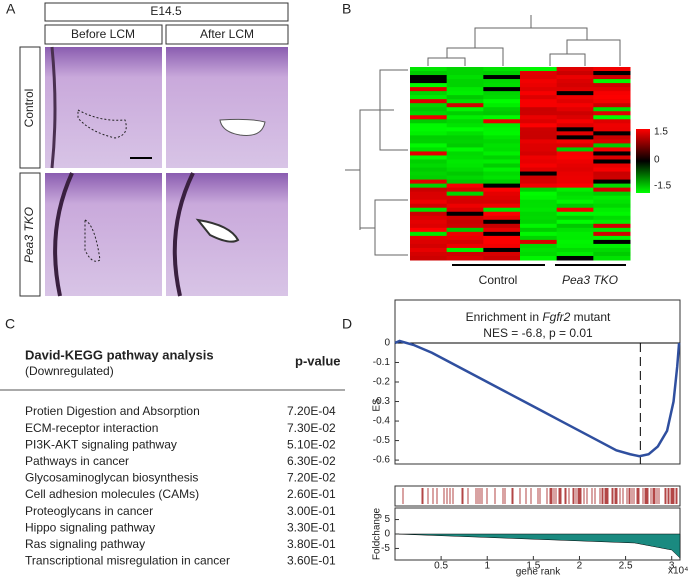  What do you see at coordinates (657, 160) in the screenshot?
I see `colorbar-label: 0` at bounding box center [657, 160].